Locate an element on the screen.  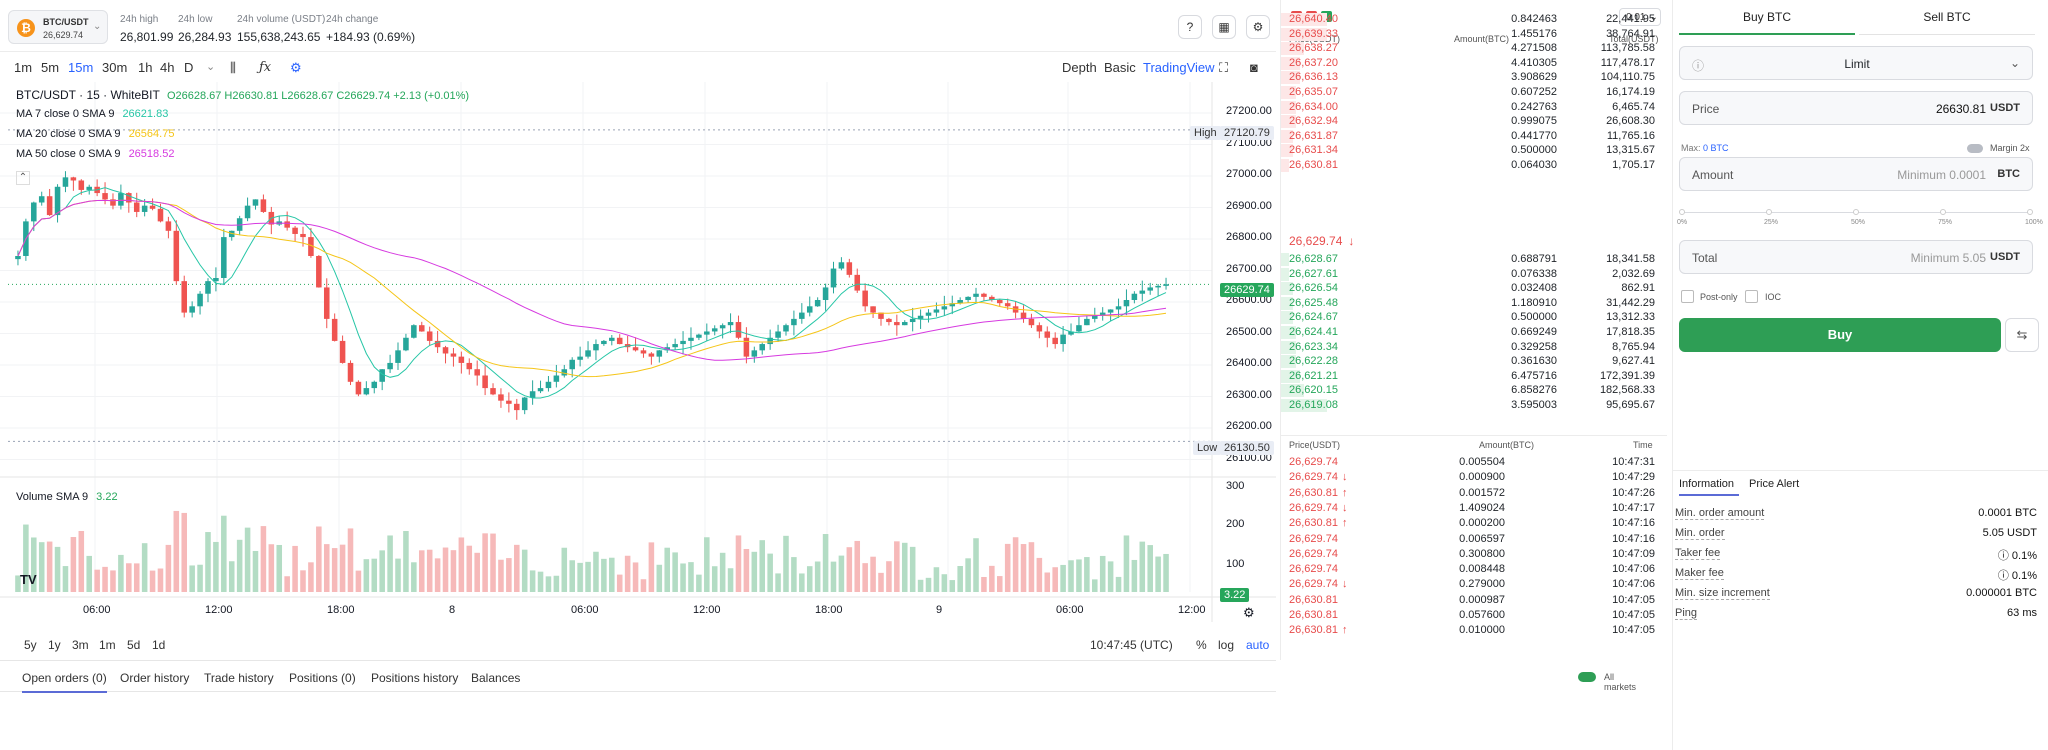
ask-row: 26,635.07 0.607252 16,174.19 is located at coordinates (1473, 92).